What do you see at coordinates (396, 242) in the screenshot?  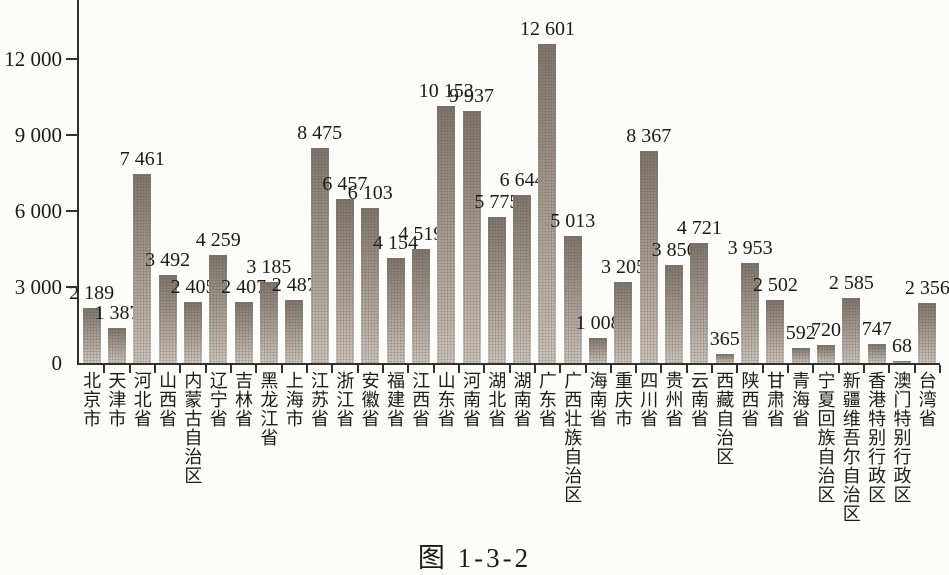 I see `bar-value-label: 4 154` at bounding box center [396, 242].